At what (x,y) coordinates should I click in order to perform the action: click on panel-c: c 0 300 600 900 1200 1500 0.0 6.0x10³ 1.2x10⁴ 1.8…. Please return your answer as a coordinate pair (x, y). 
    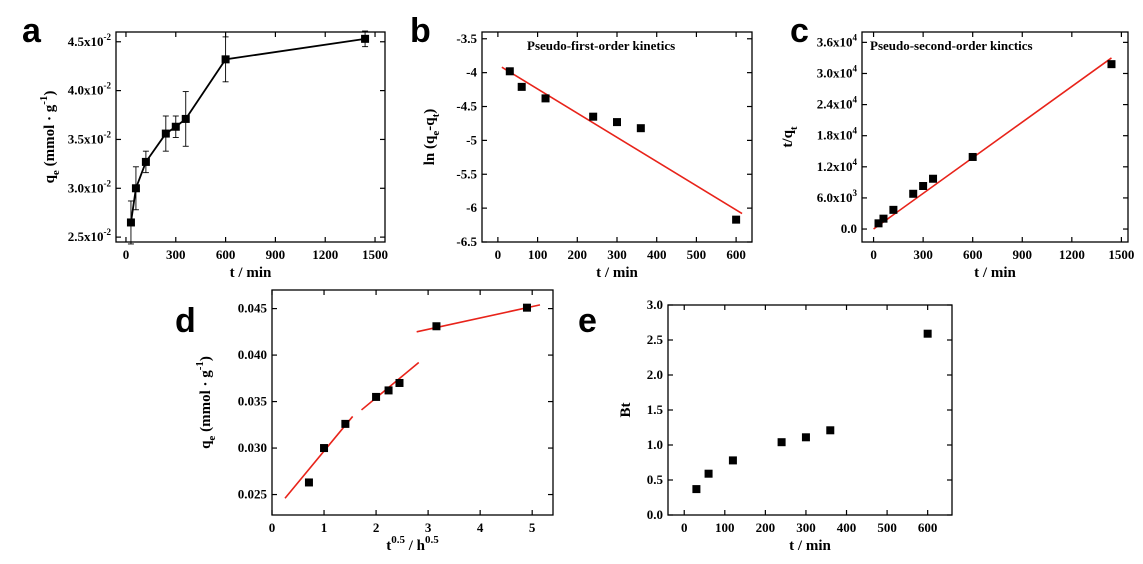
    Looking at the image, I should click on (957, 146).